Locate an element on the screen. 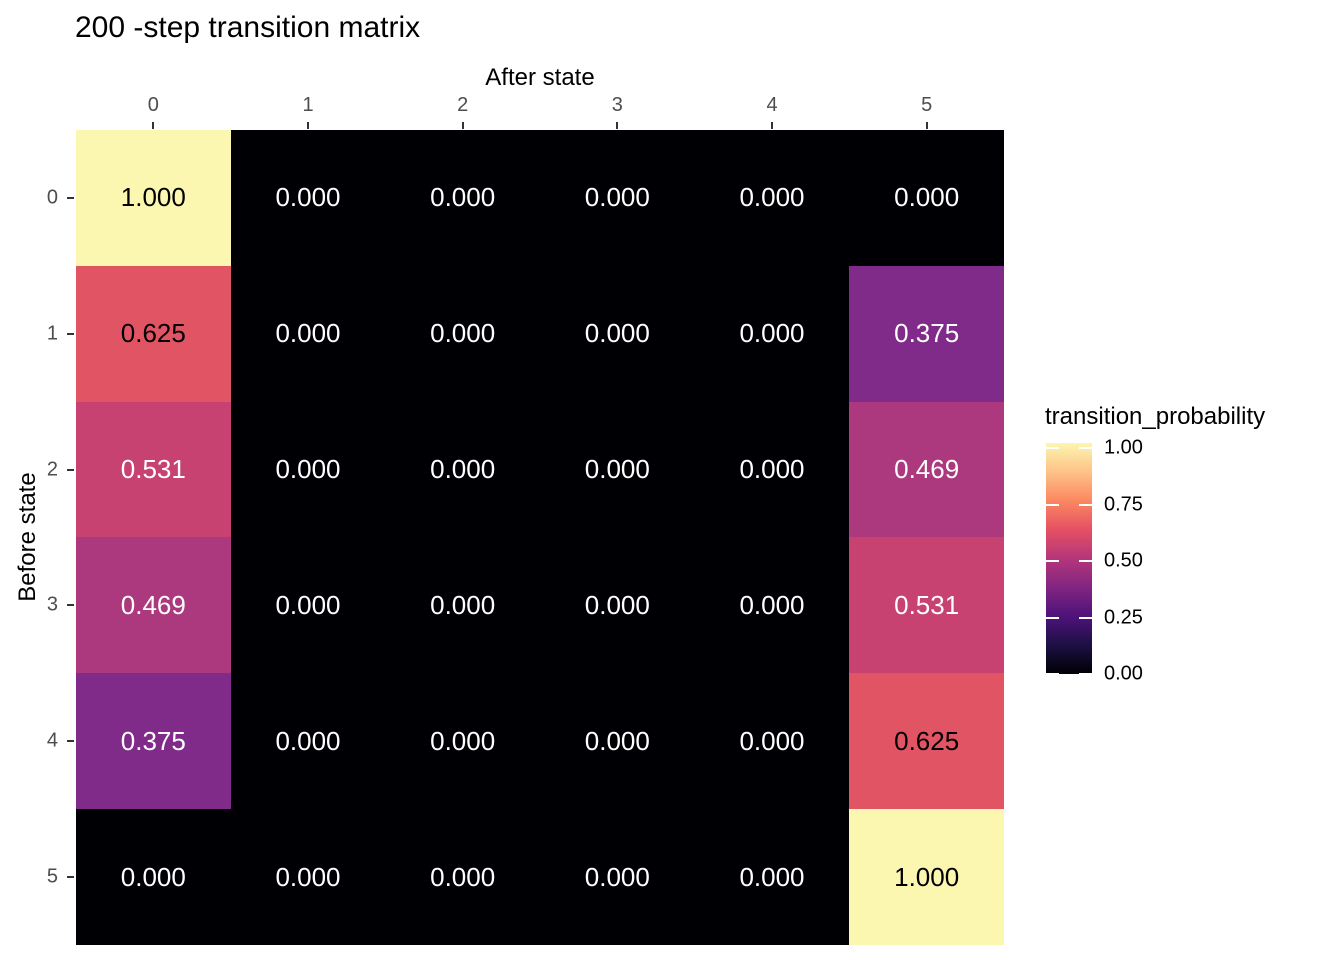 The height and width of the screenshot is (960, 1344). heatmap-cell-r3c3: 0.000 is located at coordinates (617, 605).